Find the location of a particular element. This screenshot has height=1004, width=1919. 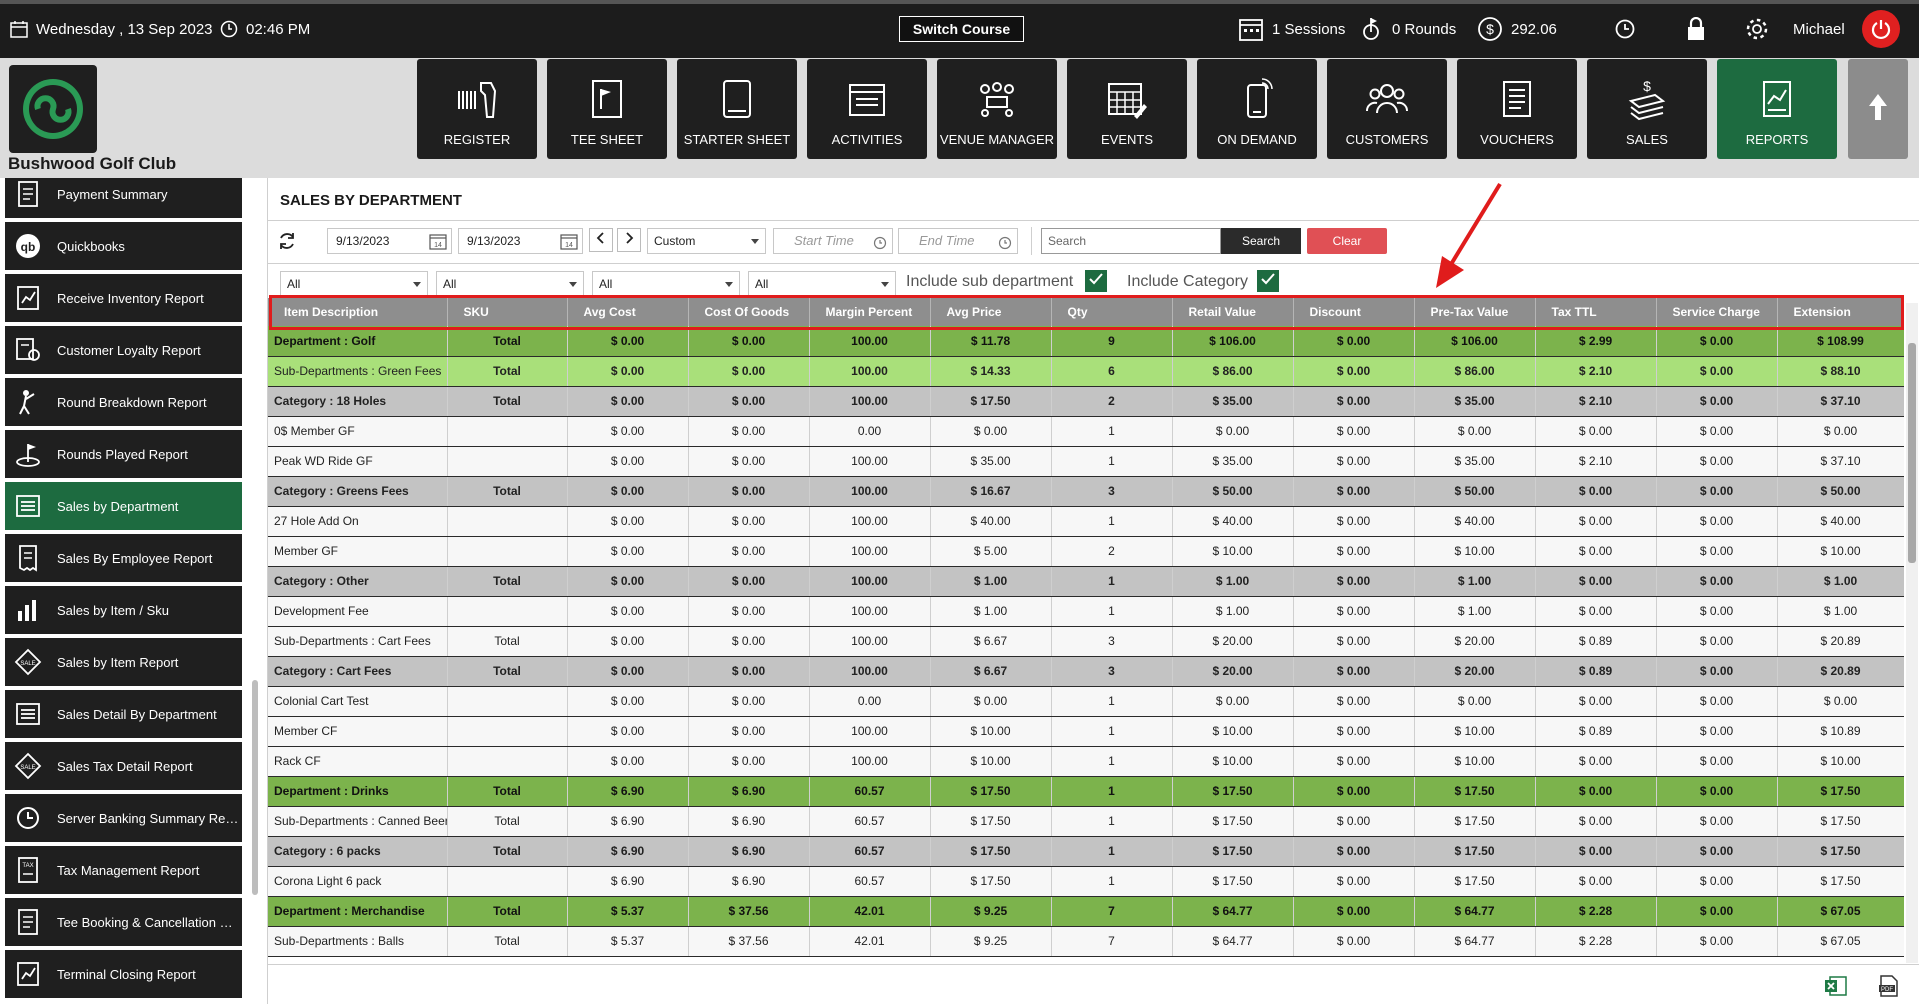

margin-percent-cell: 100.00 is located at coordinates (870, 641).